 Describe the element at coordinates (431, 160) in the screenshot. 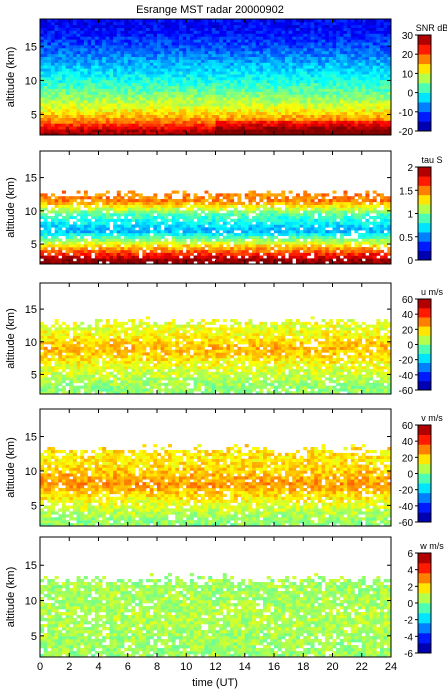

I see `colorbar-label: tau S` at that location.